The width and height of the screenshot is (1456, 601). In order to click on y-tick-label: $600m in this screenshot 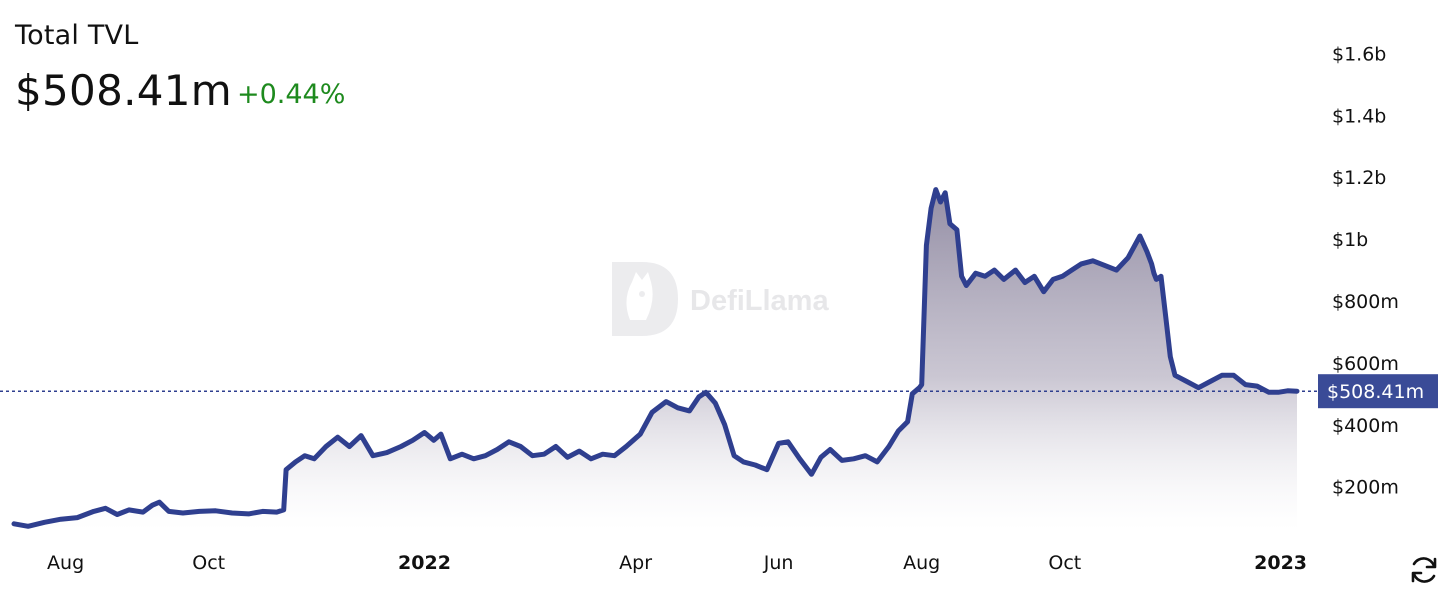, I will do `click(1365, 364)`.